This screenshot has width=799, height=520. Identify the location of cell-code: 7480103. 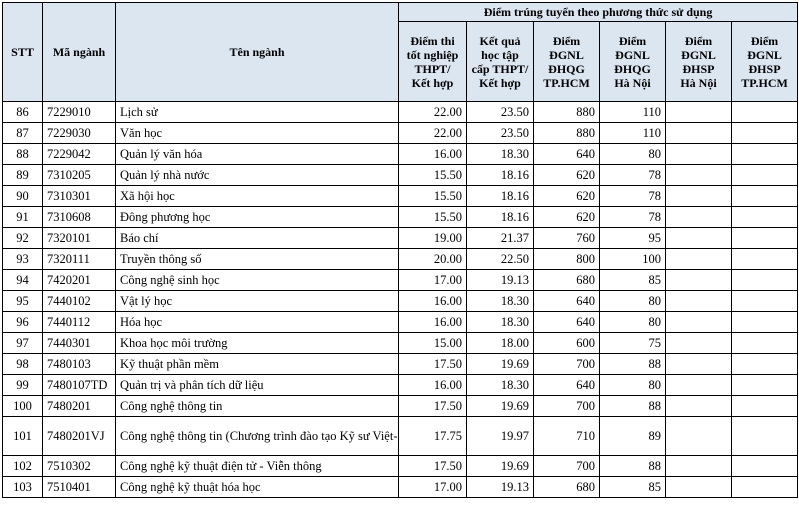
(79, 364).